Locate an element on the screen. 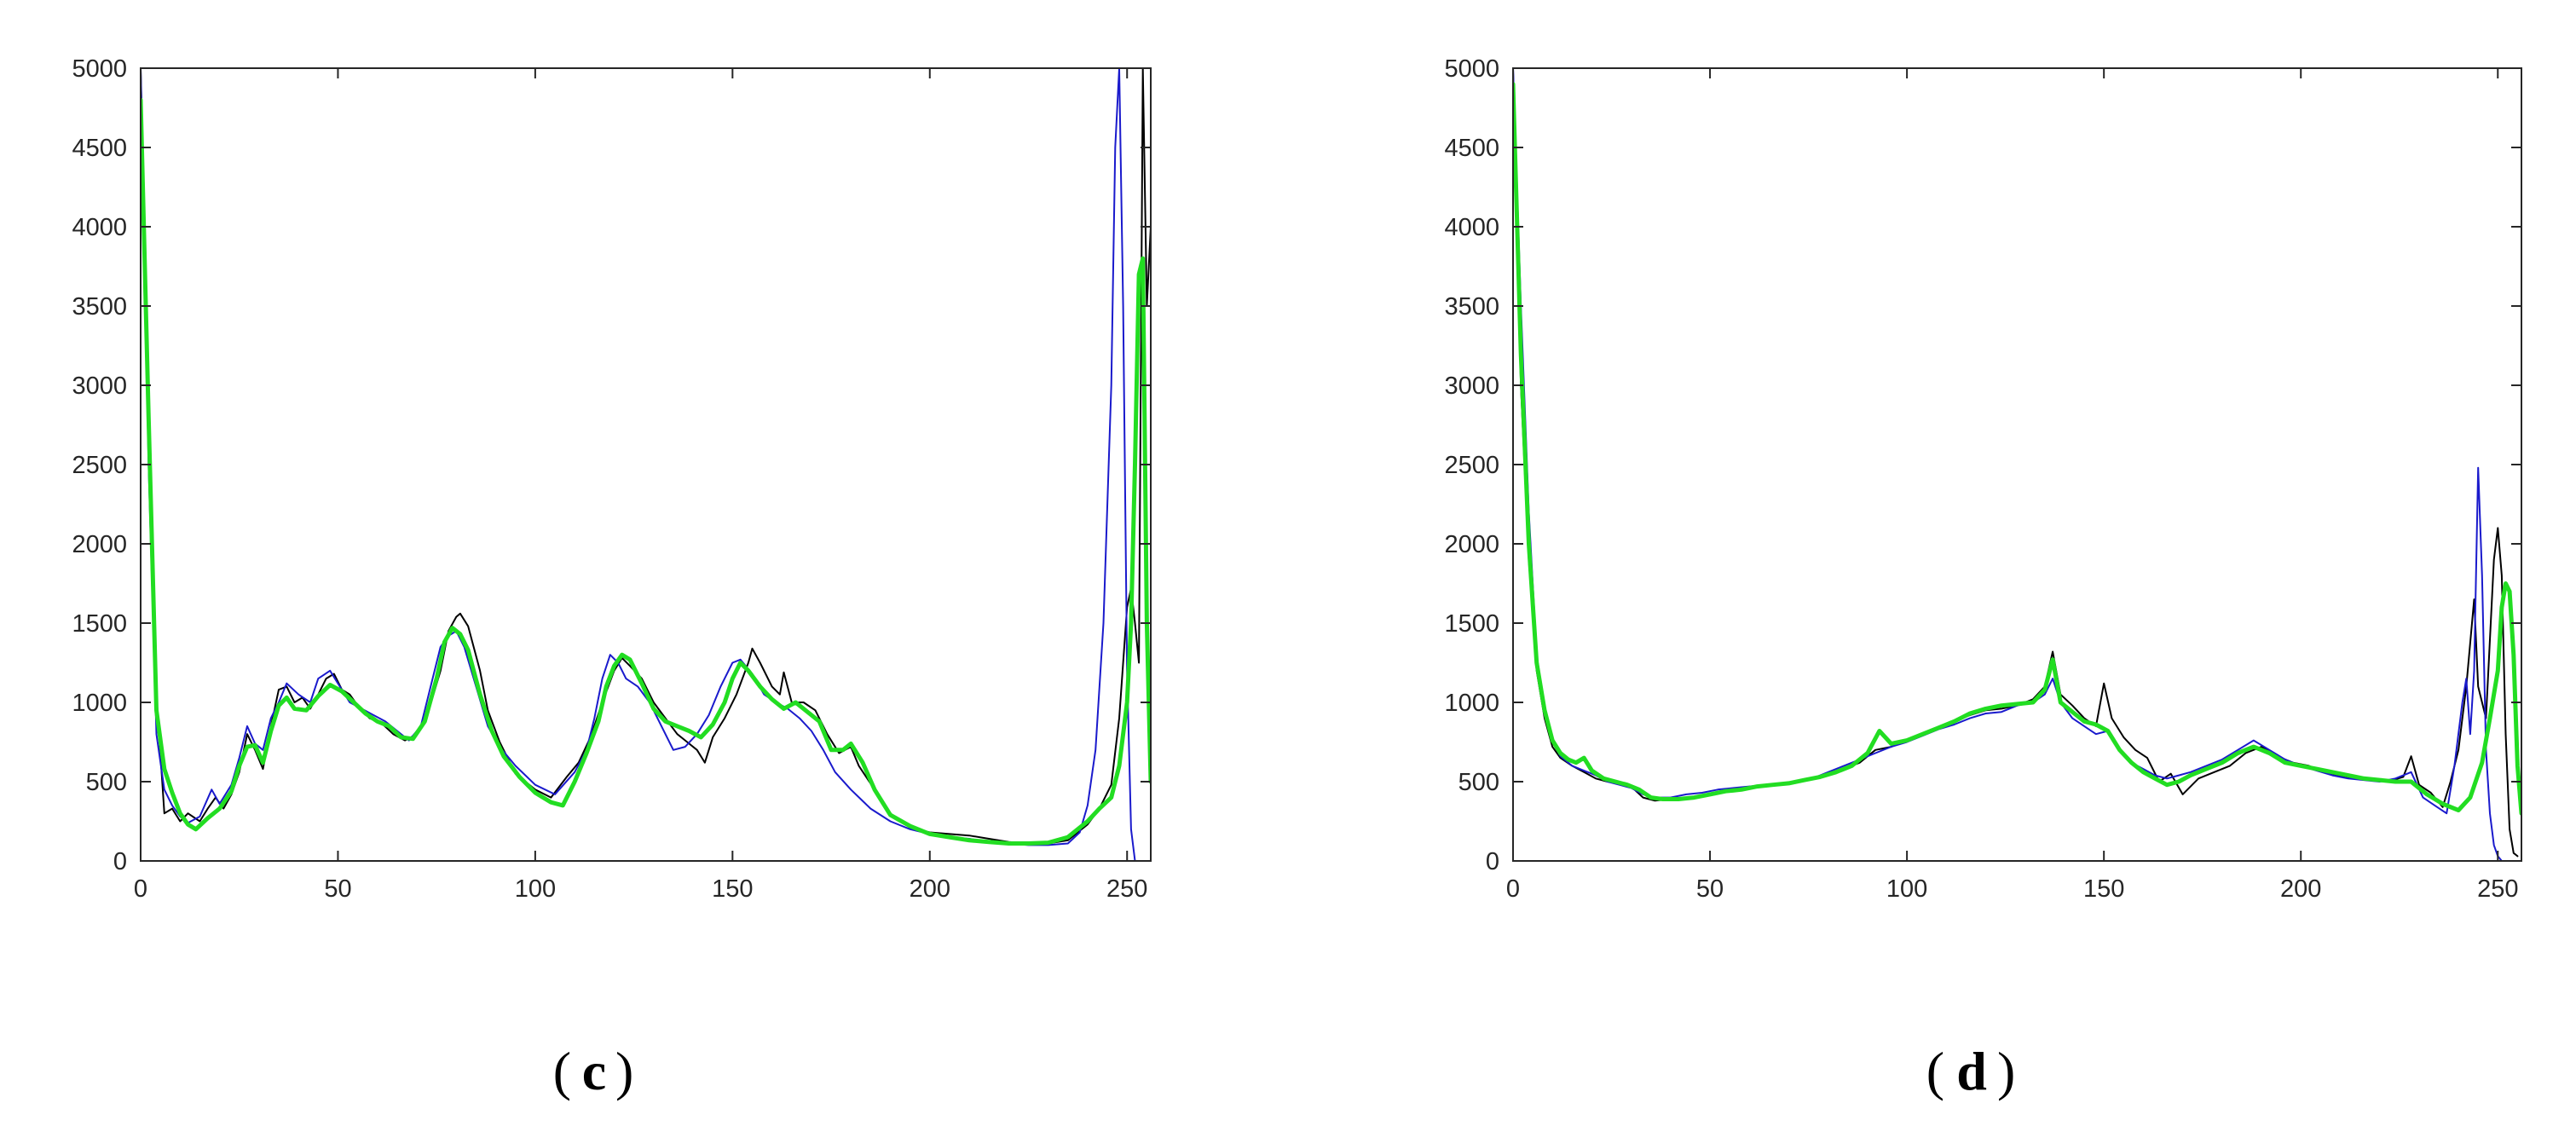  caption-c-close-paren: ) is located at coordinates (624, 1071).